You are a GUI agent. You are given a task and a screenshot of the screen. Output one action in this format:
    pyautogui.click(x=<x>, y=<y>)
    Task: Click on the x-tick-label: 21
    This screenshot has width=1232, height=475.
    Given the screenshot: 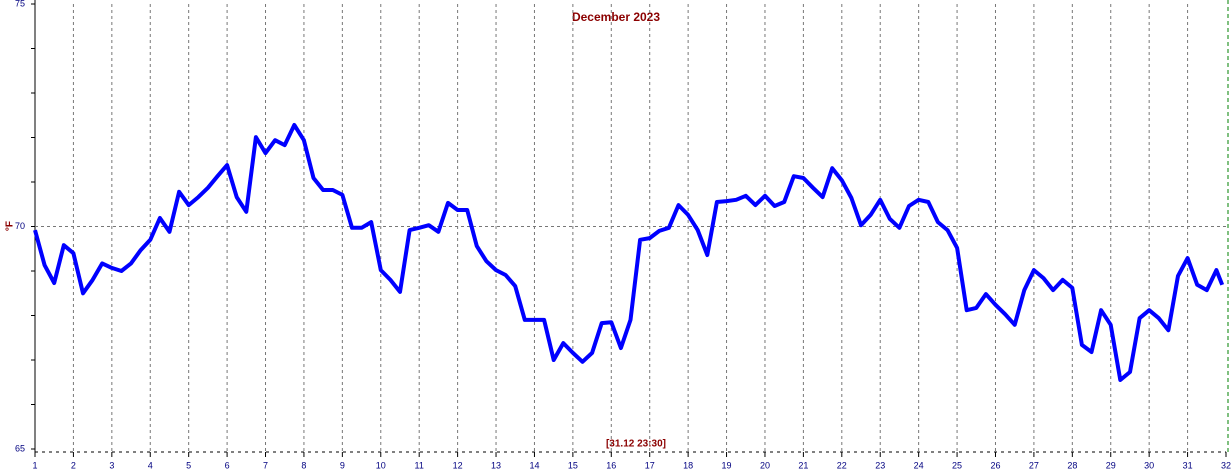 What is the action you would take?
    pyautogui.click(x=803, y=465)
    